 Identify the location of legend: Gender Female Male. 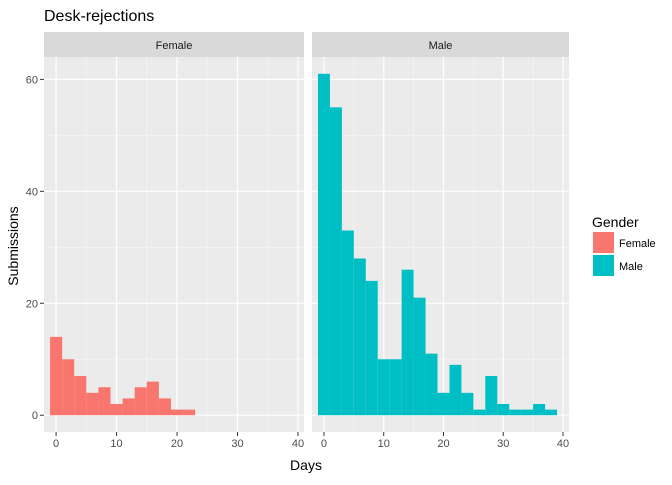
(624, 245).